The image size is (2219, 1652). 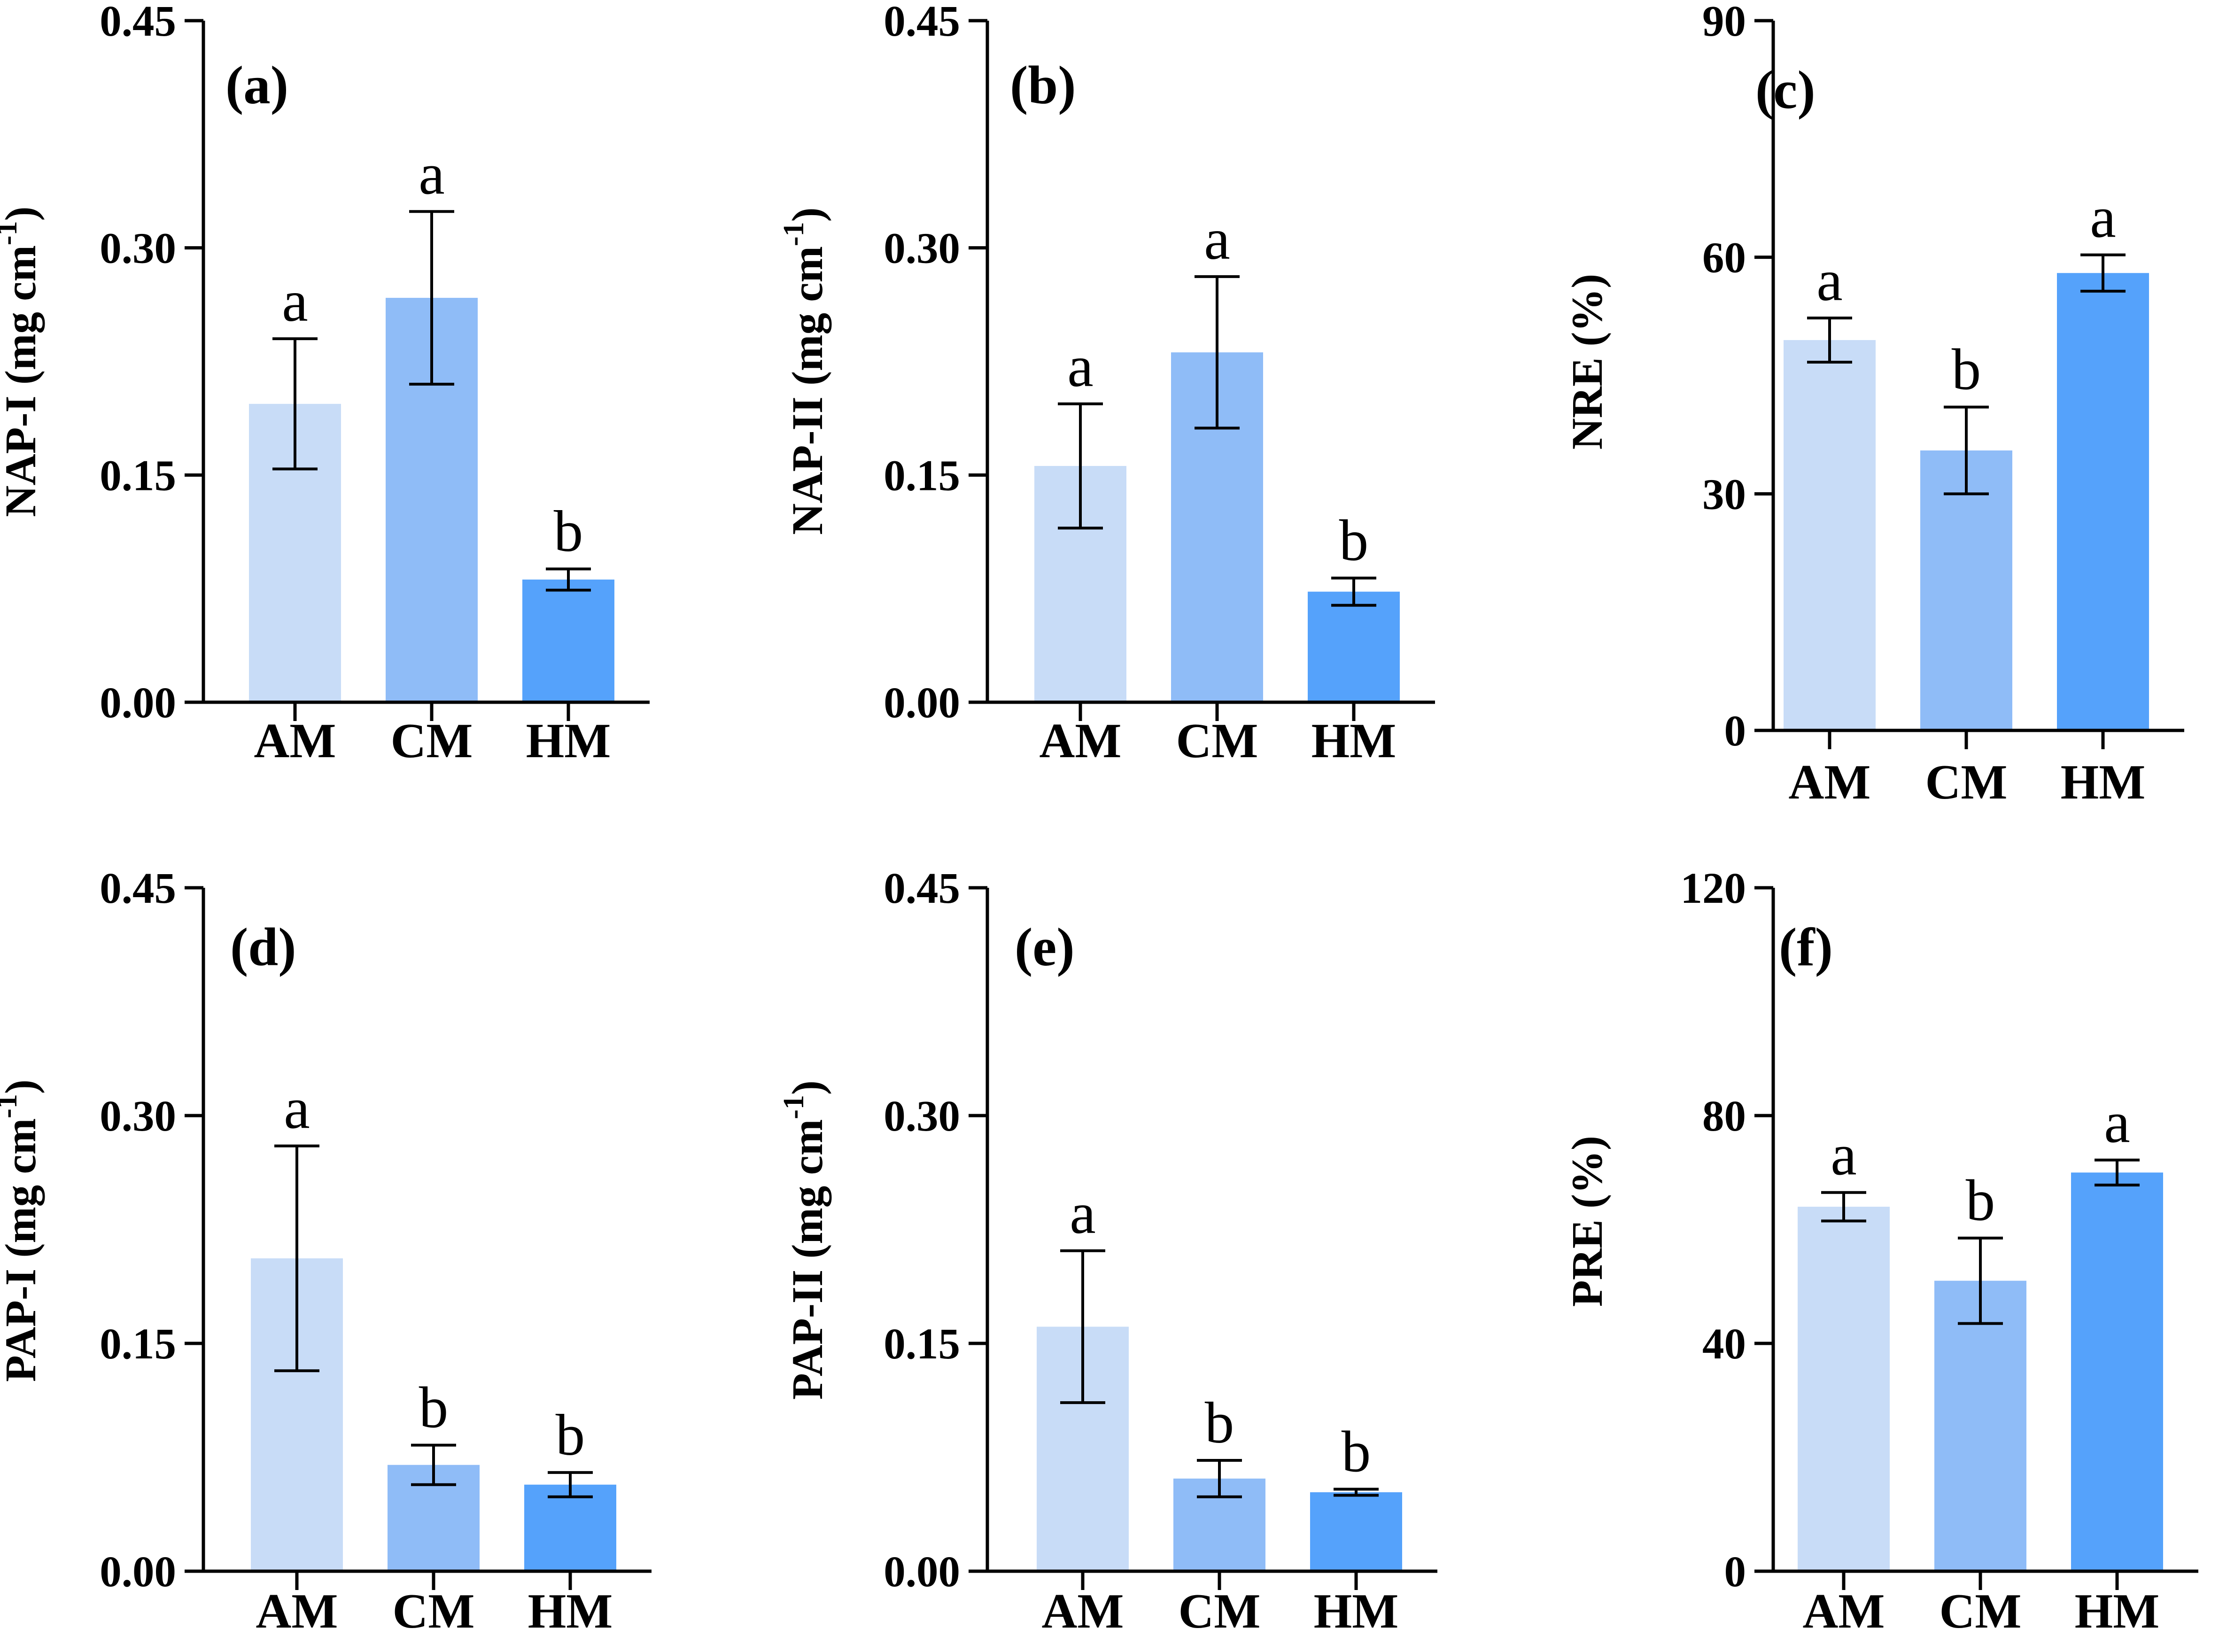 What do you see at coordinates (22, 381) in the screenshot?
I see `y-axis-title-main: NAP-I (mg cm` at bounding box center [22, 381].